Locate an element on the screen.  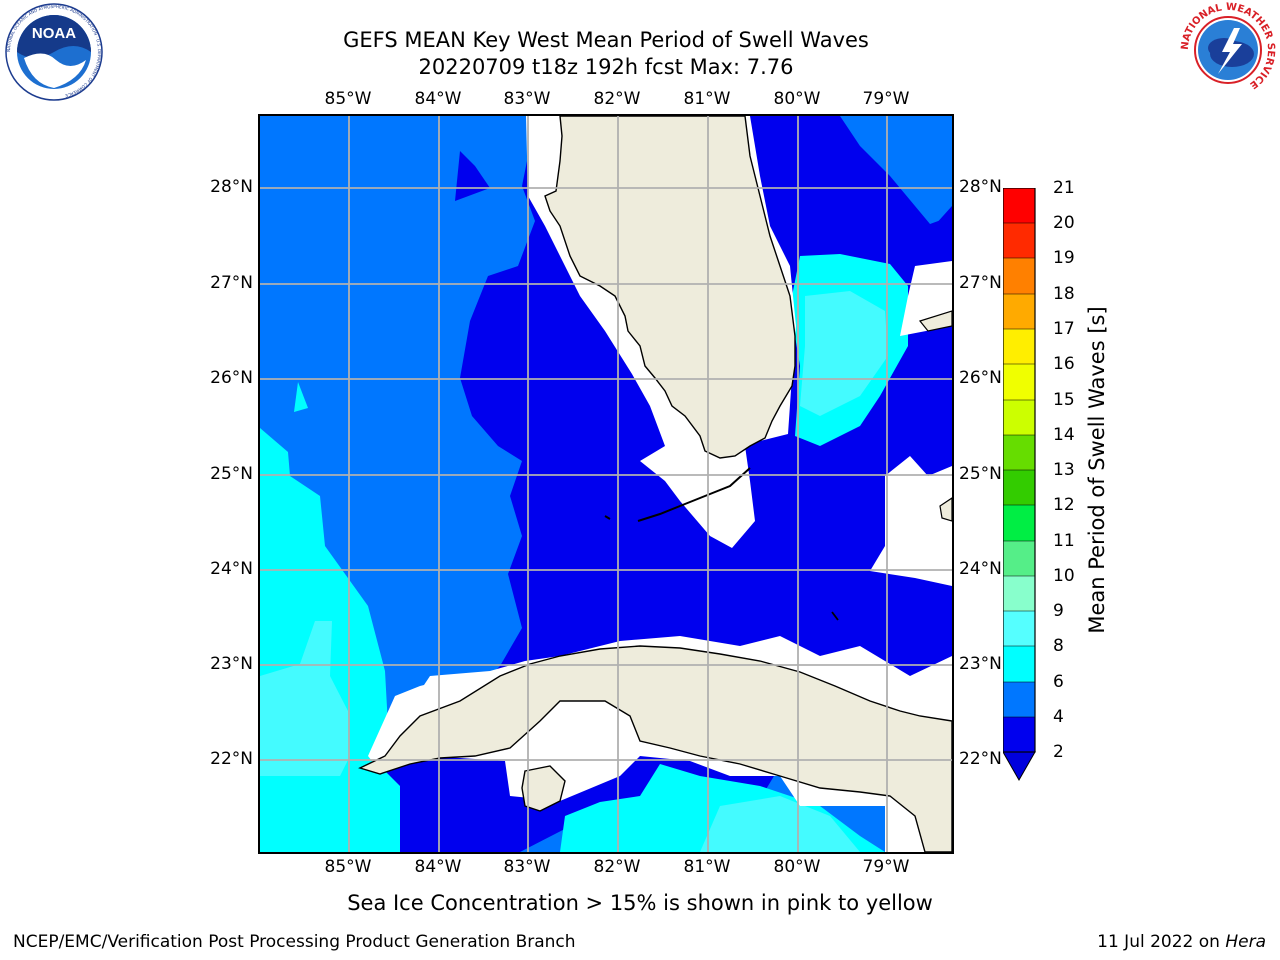
lon-label-bottom: 85°W is located at coordinates (348, 867).